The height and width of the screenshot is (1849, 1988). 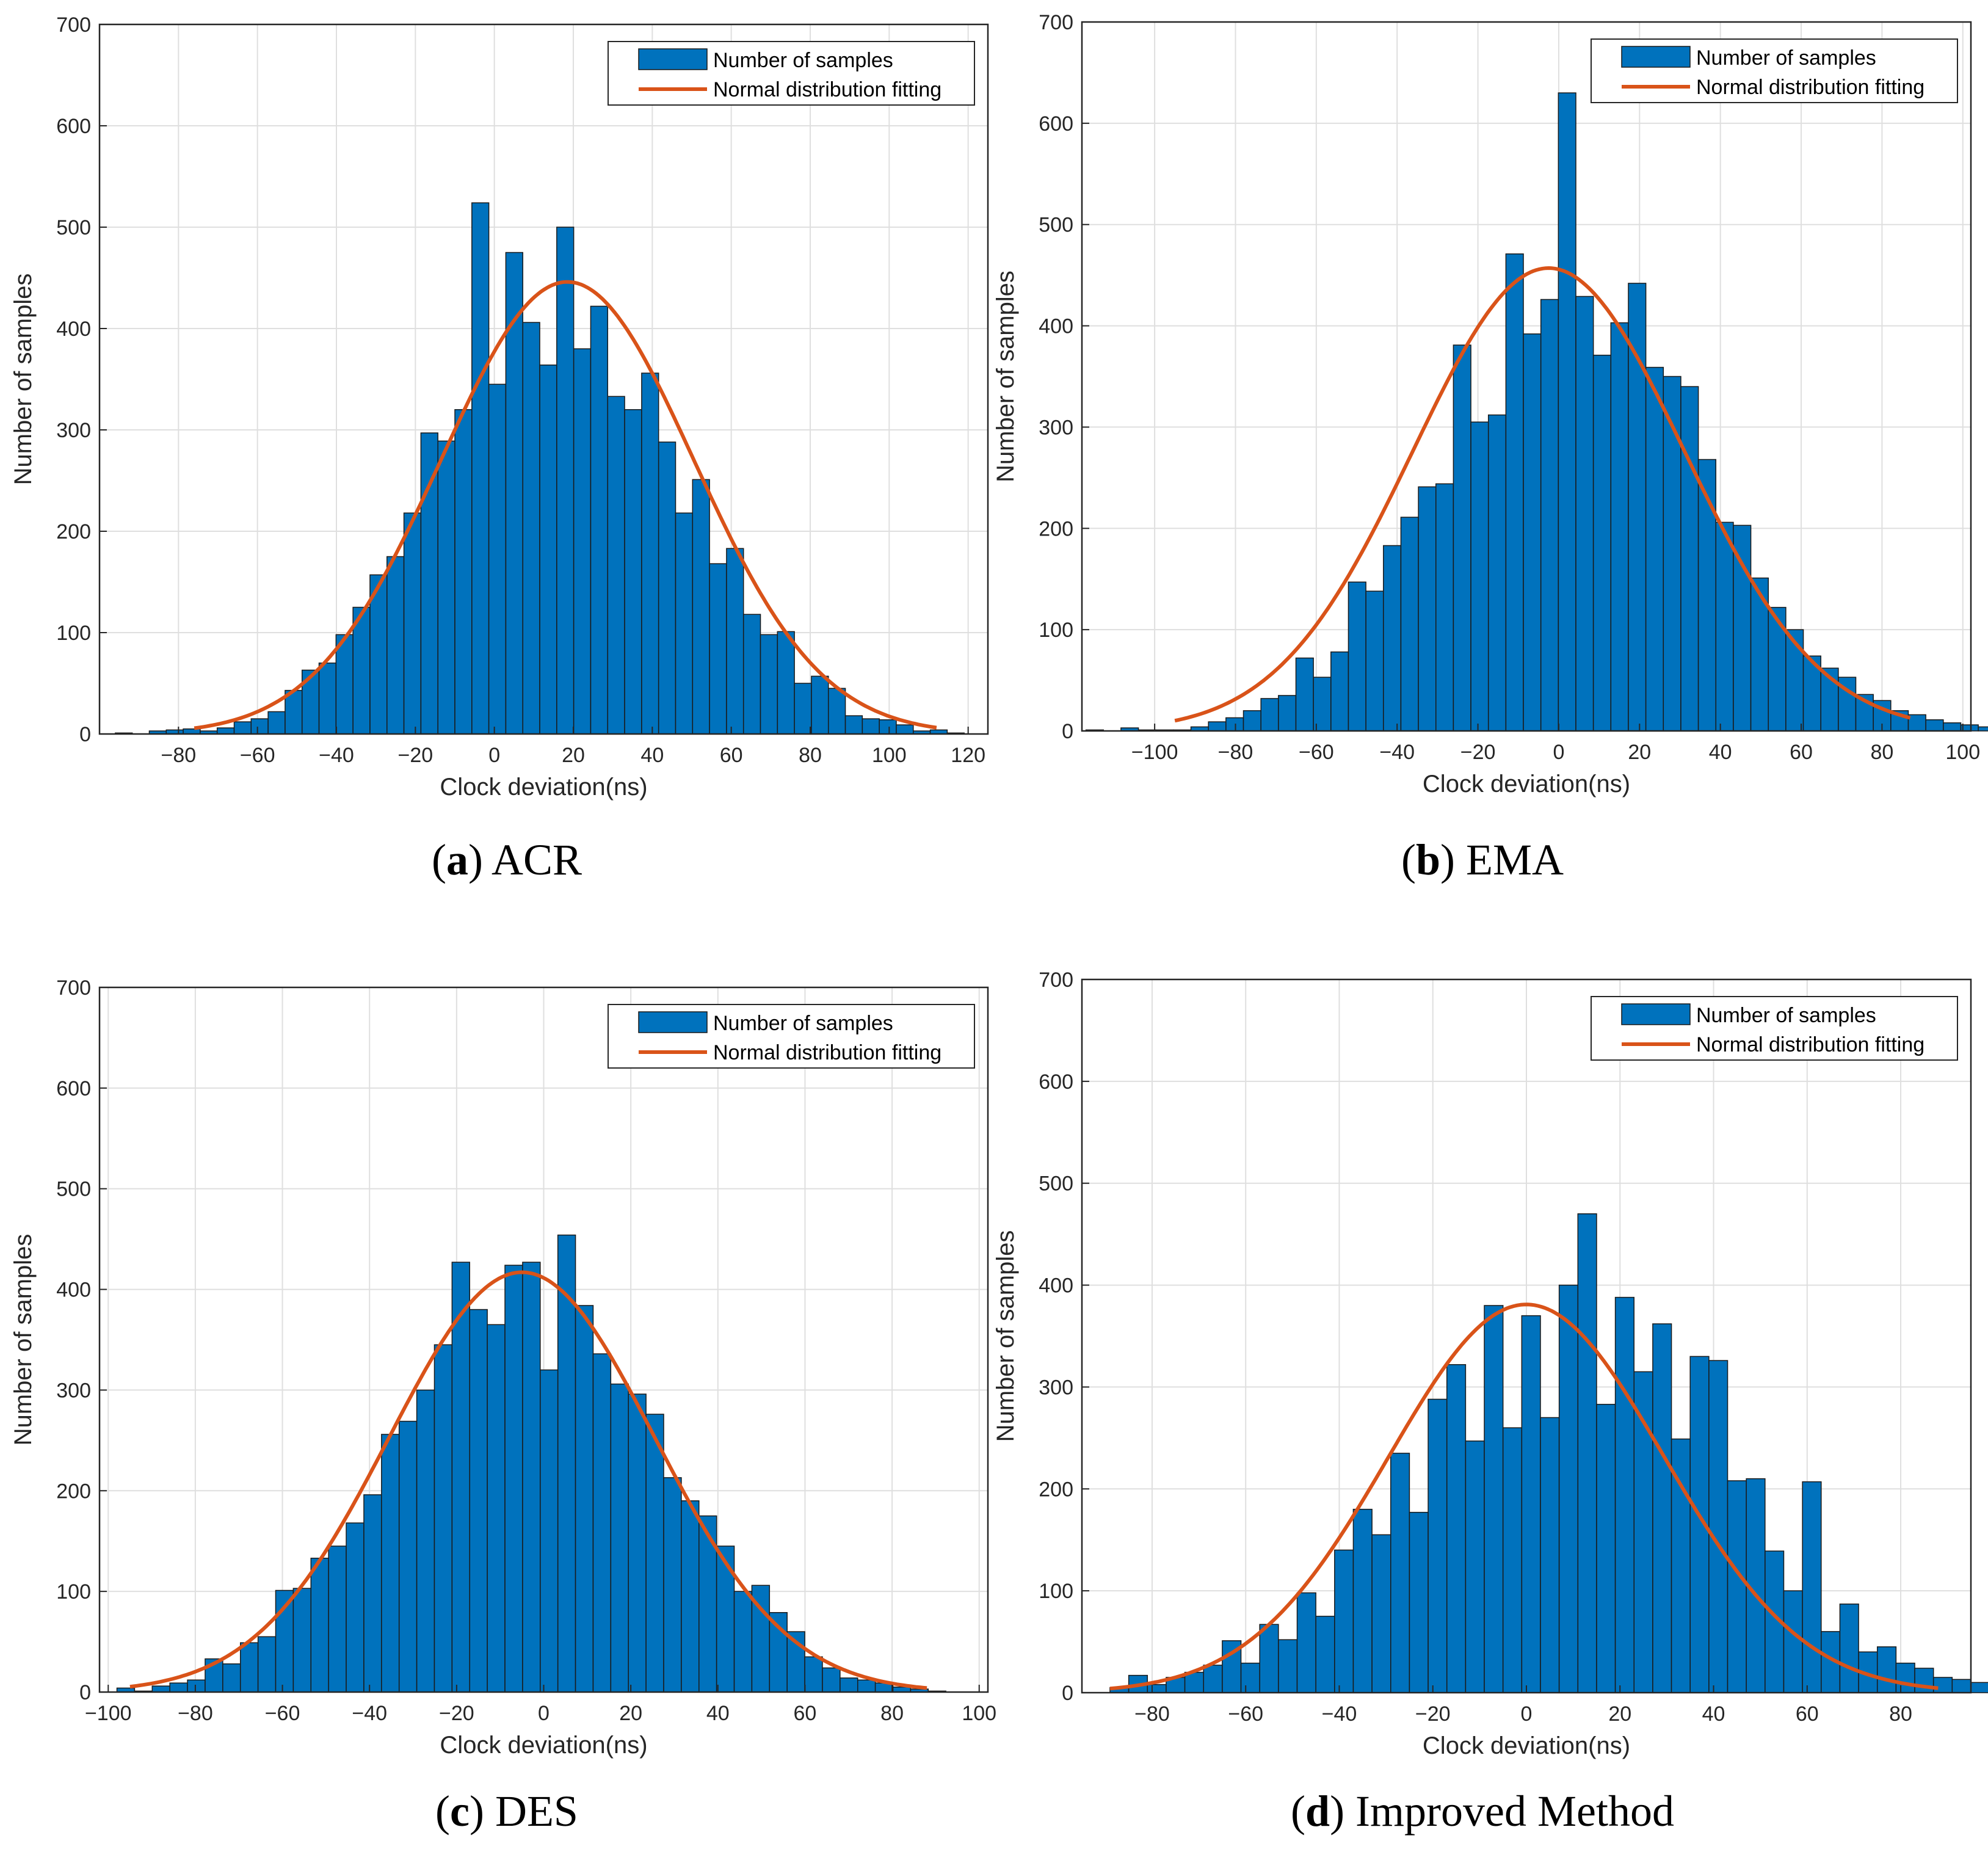 I want to click on x-tick-label: 40, so click(x=652, y=755).